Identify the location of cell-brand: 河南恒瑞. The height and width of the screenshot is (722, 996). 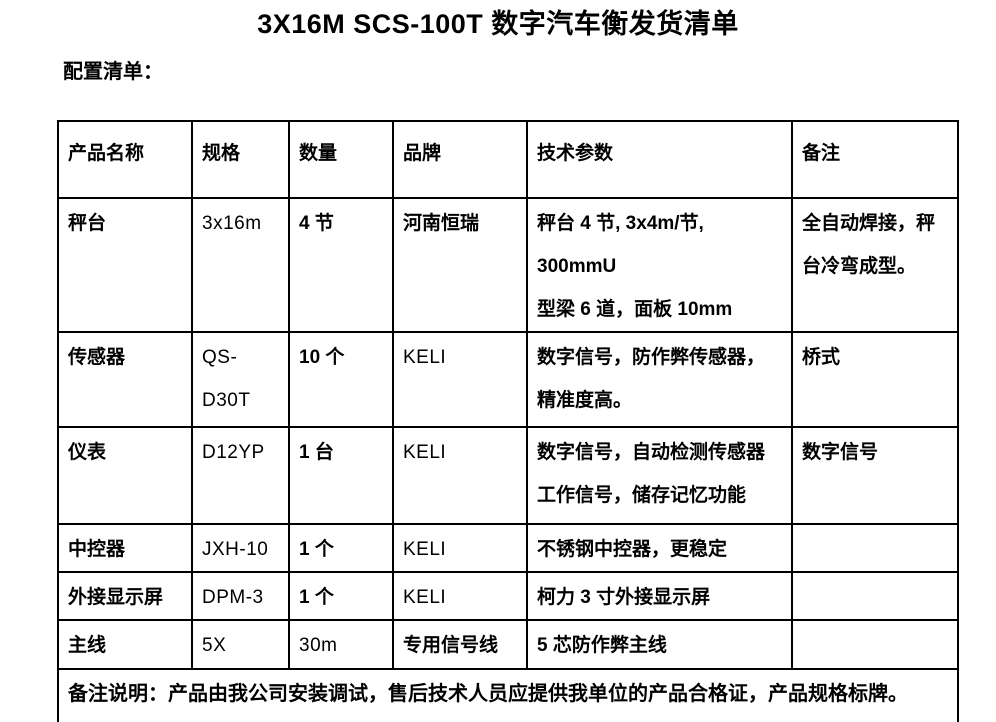
(460, 265).